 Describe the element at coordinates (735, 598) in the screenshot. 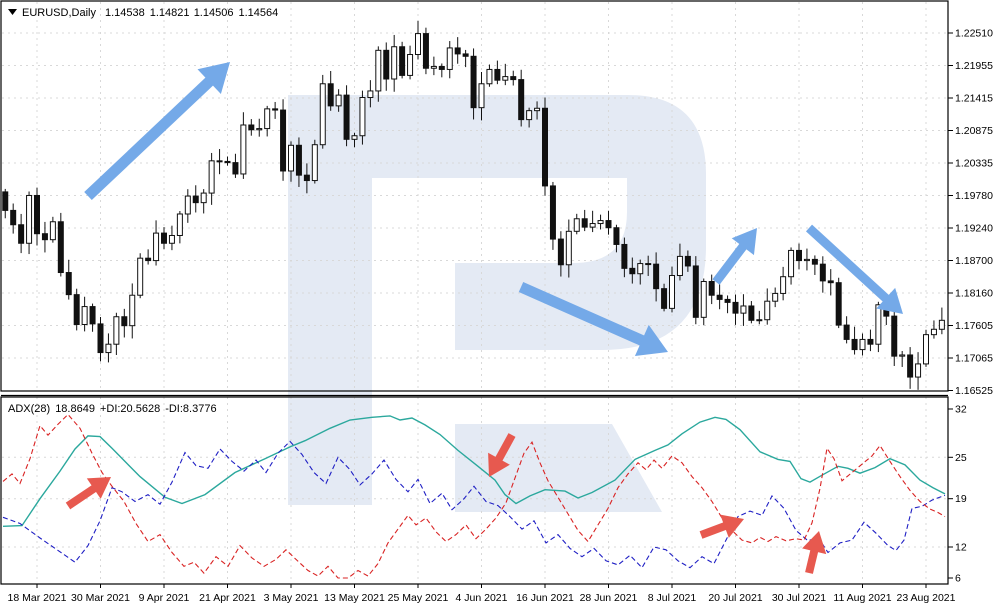

I see `date-axis-label: 20 Jul 2021` at that location.